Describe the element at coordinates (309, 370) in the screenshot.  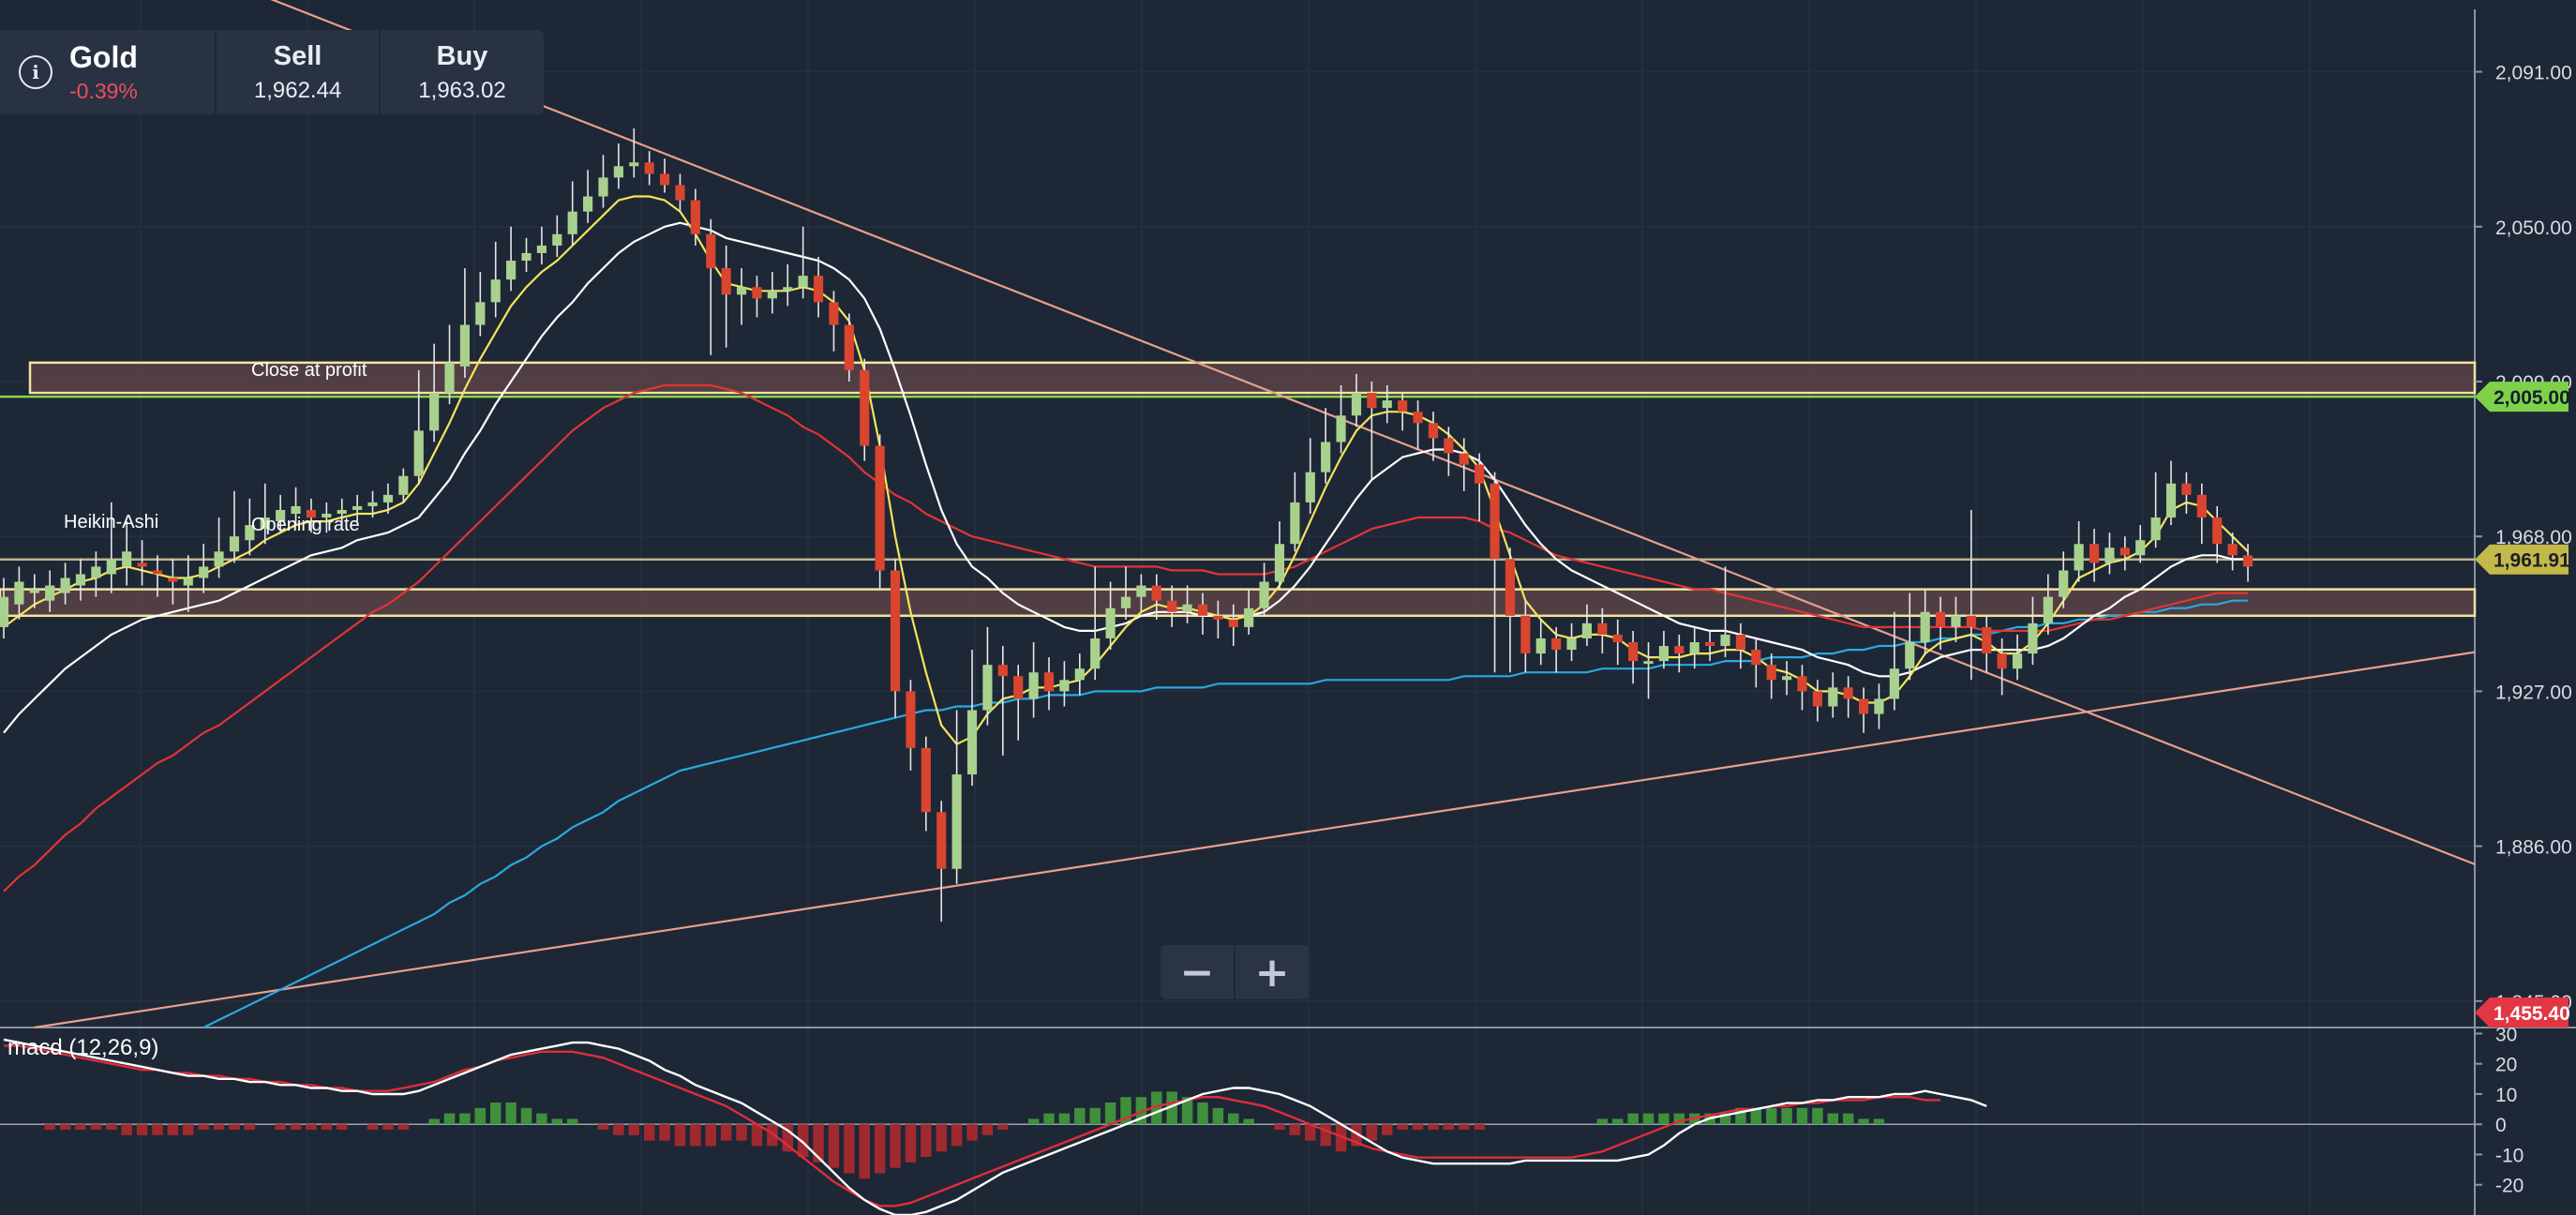
I see `close-at-profit-label: Close at profit` at that location.